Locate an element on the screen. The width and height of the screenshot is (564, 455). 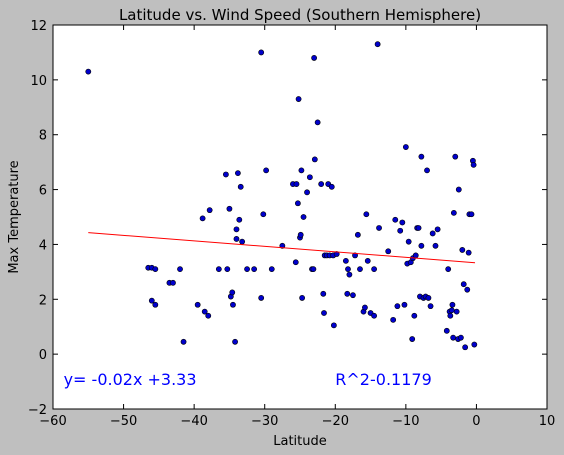
regression-line is located at coordinates (282, 248).